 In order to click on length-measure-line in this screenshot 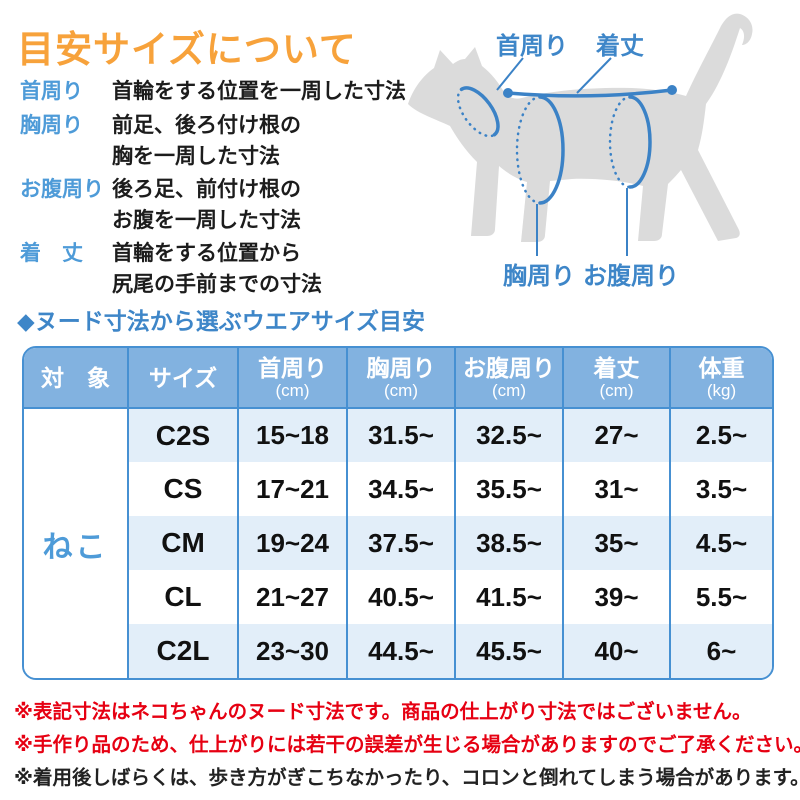, I will do `click(590, 91)`.